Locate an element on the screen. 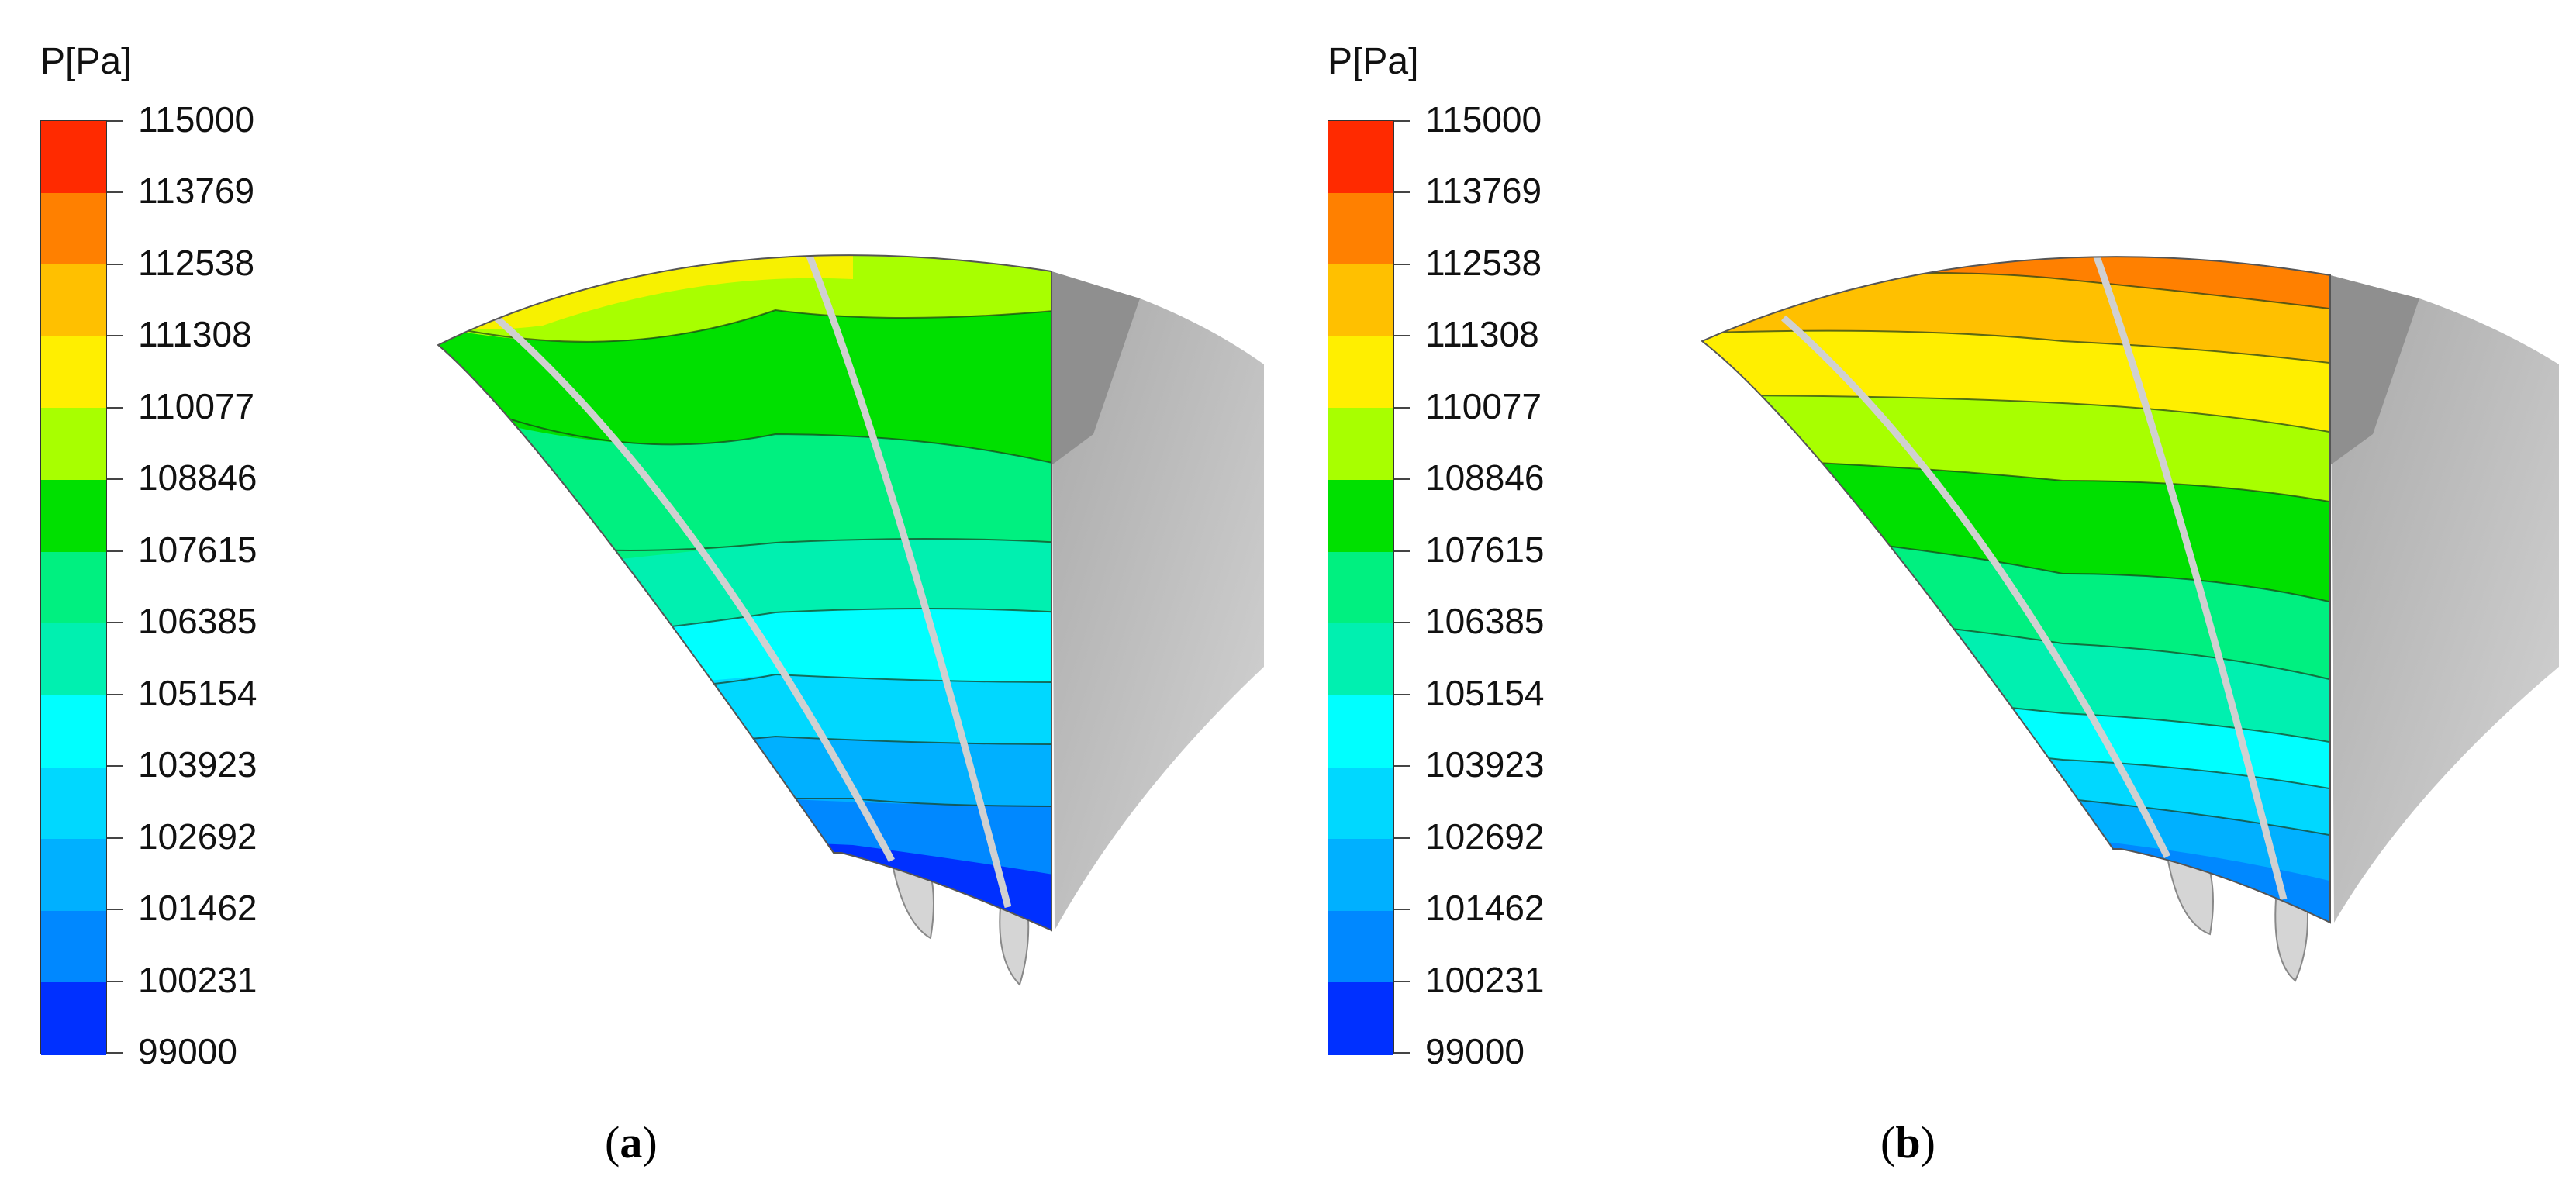  caption-b: (b) is located at coordinates (1908, 1142).